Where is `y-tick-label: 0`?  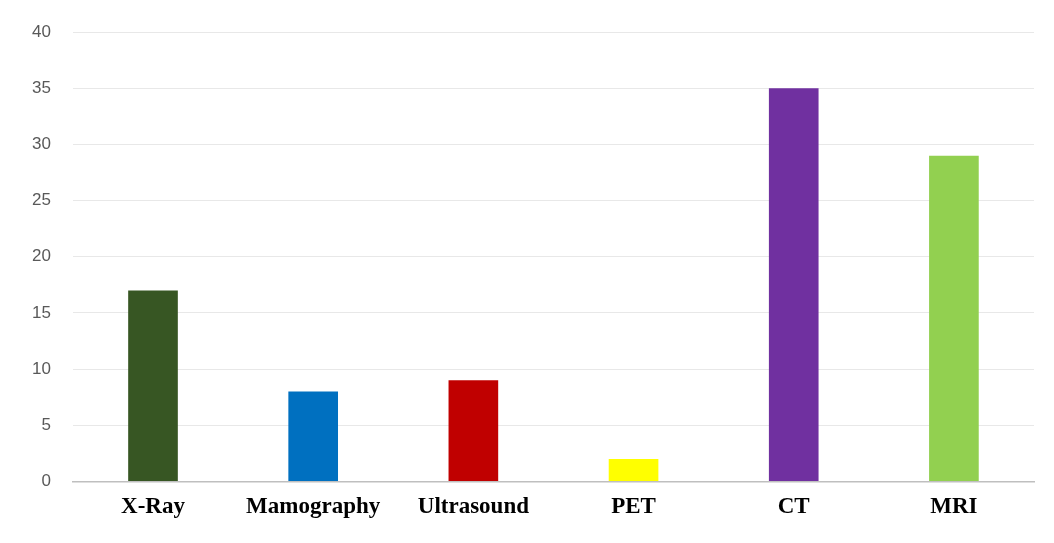
y-tick-label: 0 is located at coordinates (46, 481).